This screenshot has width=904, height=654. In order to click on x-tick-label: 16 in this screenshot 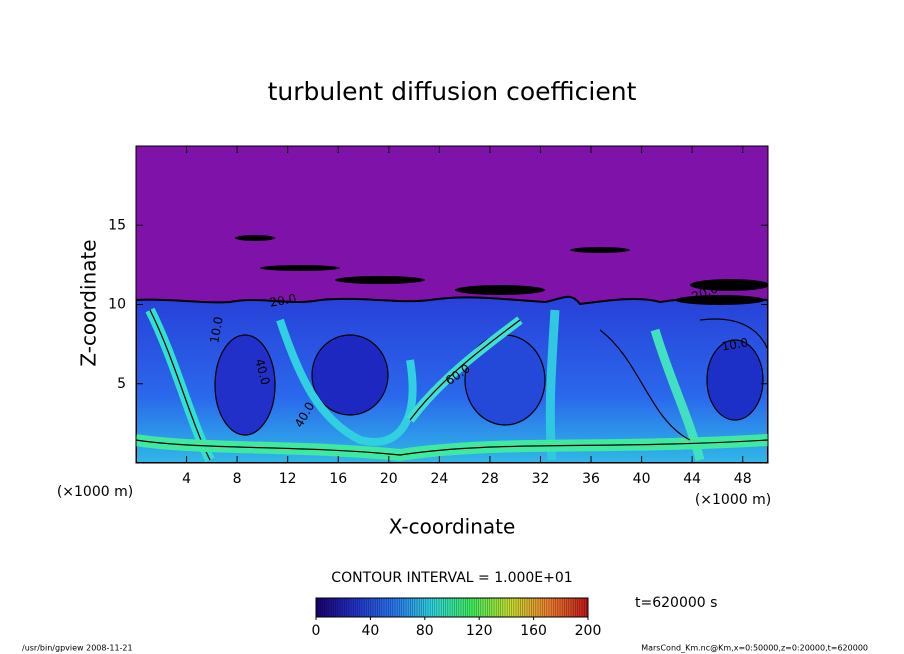, I will do `click(338, 479)`.